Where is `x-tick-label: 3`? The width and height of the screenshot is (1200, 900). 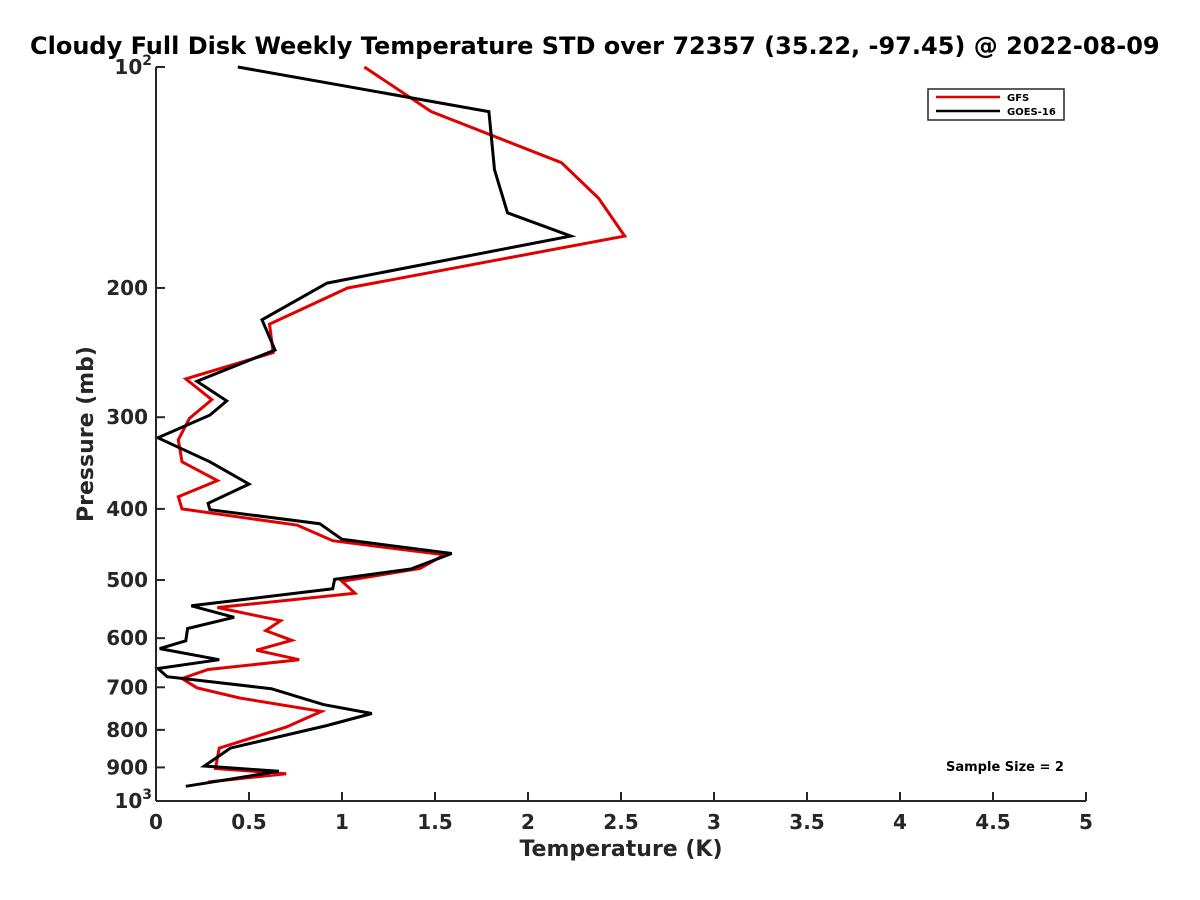
x-tick-label: 3 is located at coordinates (714, 822).